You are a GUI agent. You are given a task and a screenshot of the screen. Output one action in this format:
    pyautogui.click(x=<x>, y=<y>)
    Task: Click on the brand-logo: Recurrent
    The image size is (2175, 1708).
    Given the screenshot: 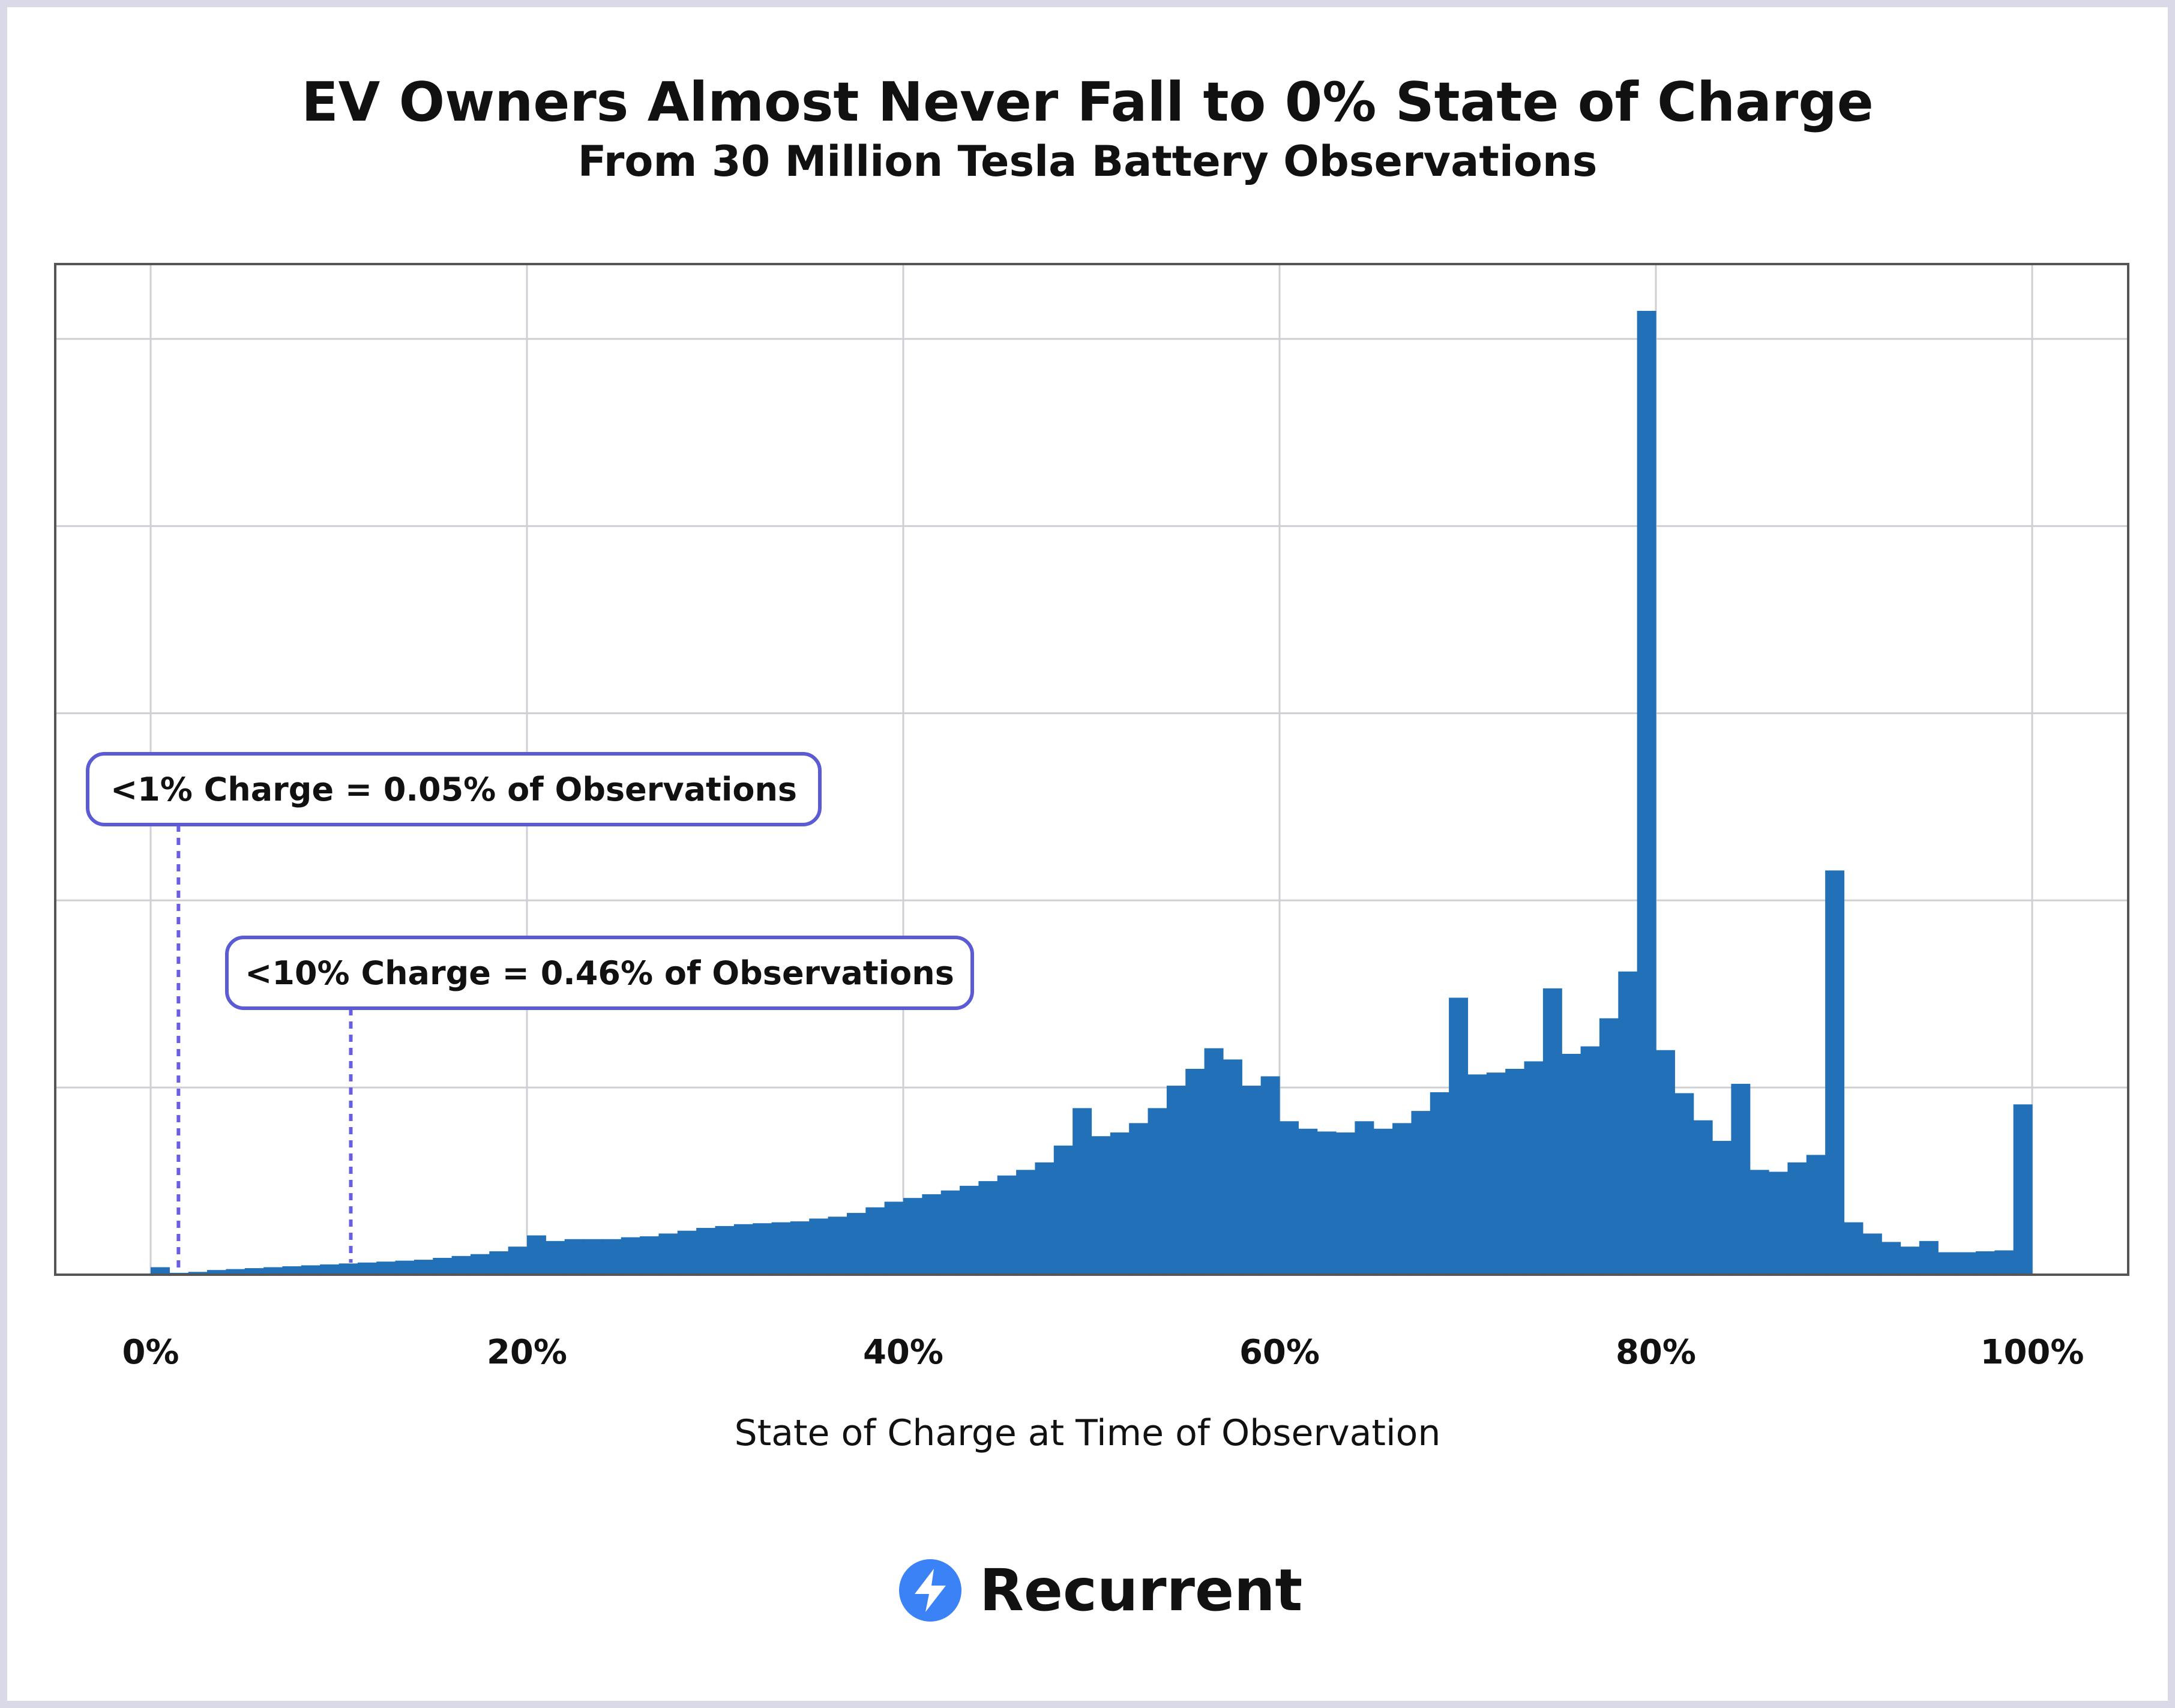 What is the action you would take?
    pyautogui.click(x=1101, y=1591)
    